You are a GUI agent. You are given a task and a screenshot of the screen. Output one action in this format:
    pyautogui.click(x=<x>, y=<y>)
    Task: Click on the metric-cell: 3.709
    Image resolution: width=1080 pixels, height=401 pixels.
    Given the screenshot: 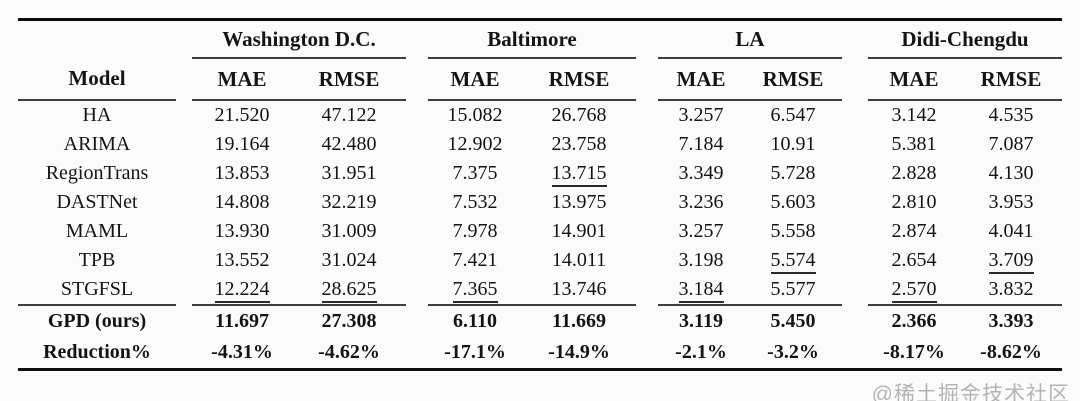 What is the action you would take?
    pyautogui.click(x=1011, y=260)
    